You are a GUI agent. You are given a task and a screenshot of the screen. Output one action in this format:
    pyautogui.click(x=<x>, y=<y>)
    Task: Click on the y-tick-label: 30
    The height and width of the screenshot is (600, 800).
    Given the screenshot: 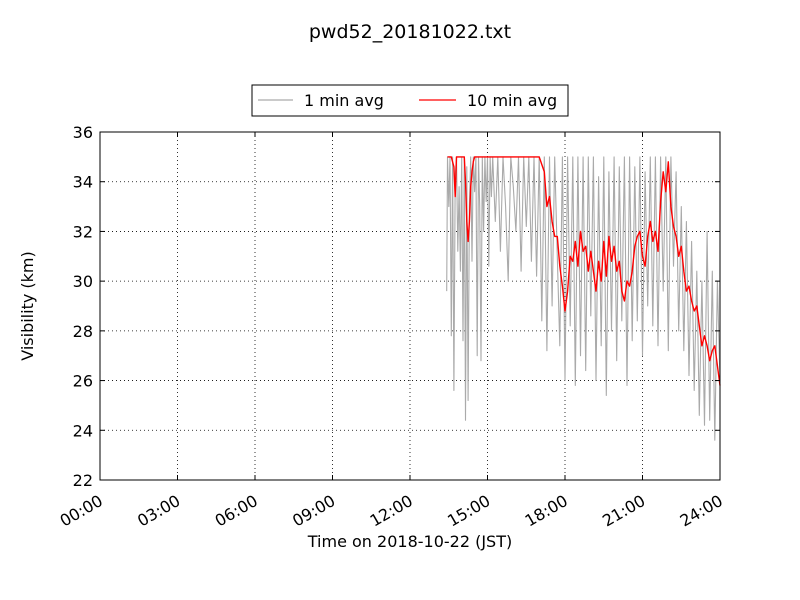 What is the action you would take?
    pyautogui.click(x=83, y=281)
    